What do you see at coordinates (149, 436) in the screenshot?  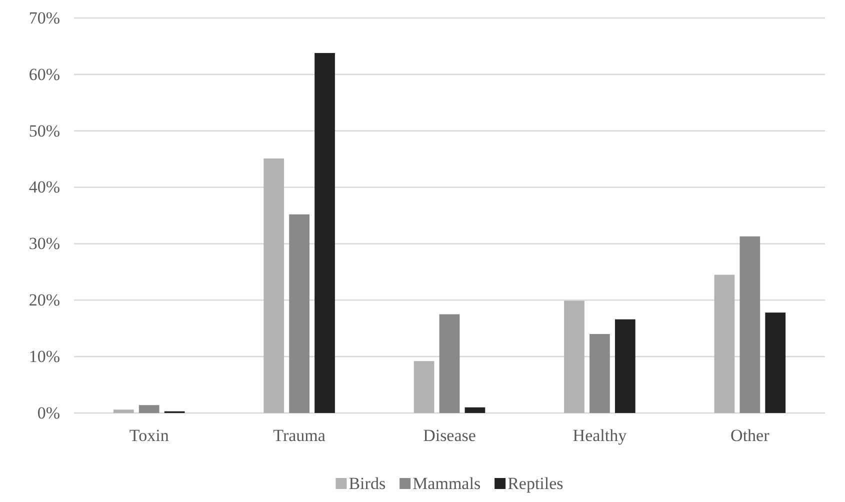 I see `x-tick-label: Toxin` at bounding box center [149, 436].